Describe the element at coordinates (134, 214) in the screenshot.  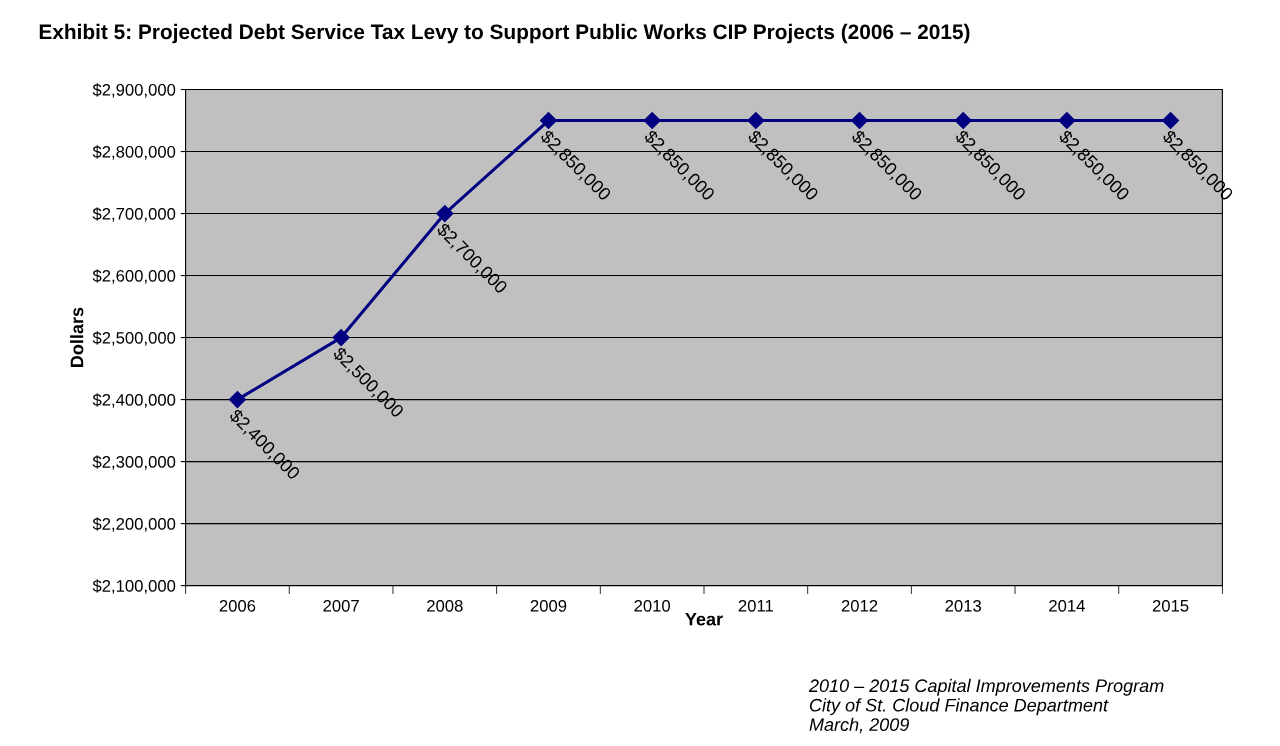
I see `y-tick-label: $2,700,000` at that location.